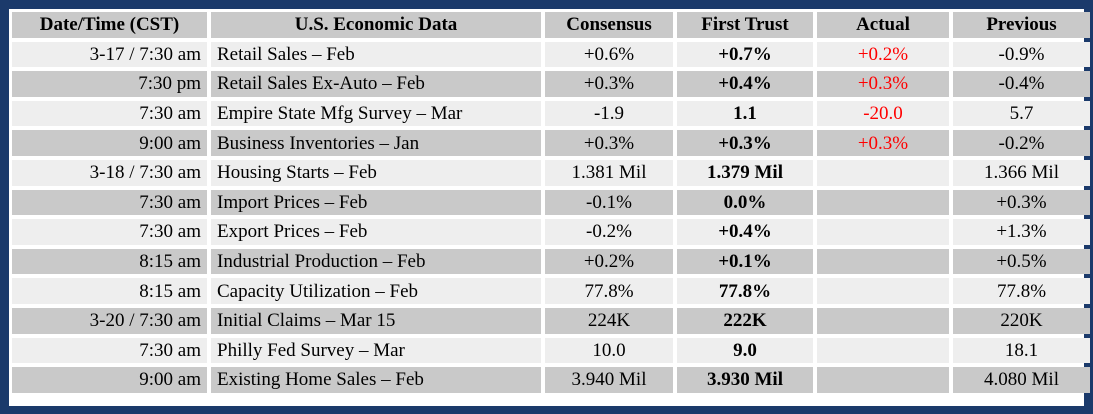 The width and height of the screenshot is (1093, 414). What do you see at coordinates (1021, 84) in the screenshot?
I see `cell-previous: -0.4%` at bounding box center [1021, 84].